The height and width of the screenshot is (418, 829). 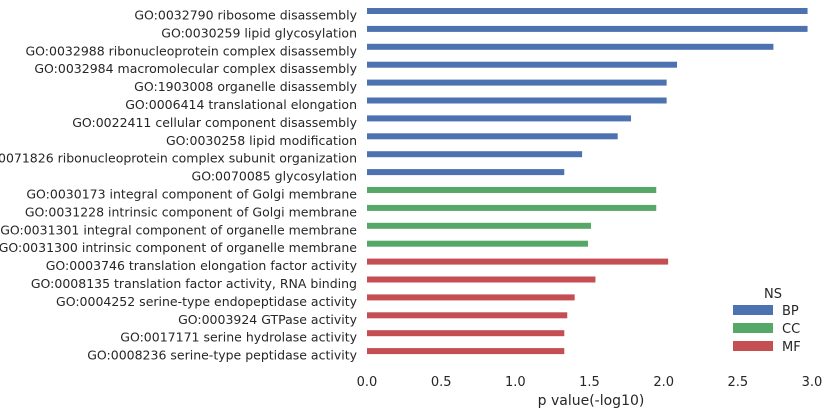 I want to click on legend-label-mf: MF, so click(x=791, y=347).